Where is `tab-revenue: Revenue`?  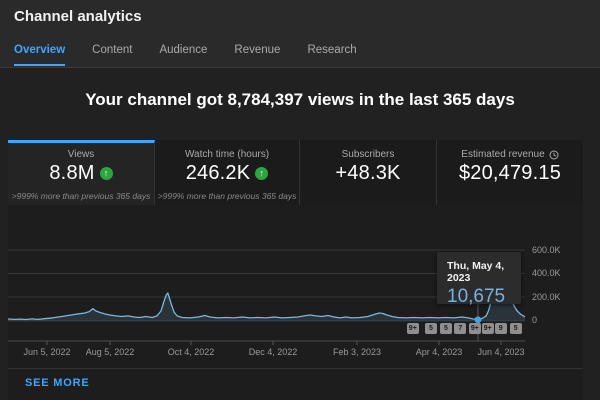
tab-revenue: Revenue is located at coordinates (257, 50).